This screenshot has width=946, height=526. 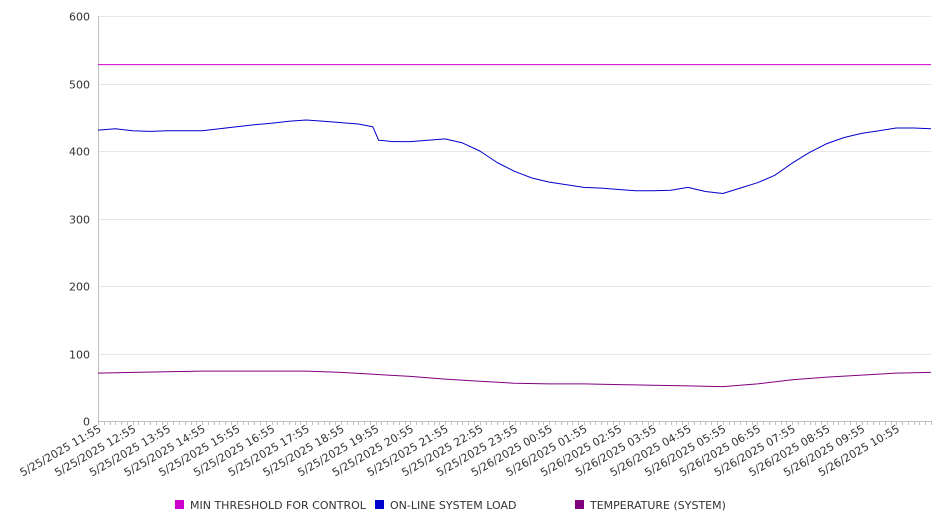 I want to click on y-tick-label: 400, so click(x=79, y=152).